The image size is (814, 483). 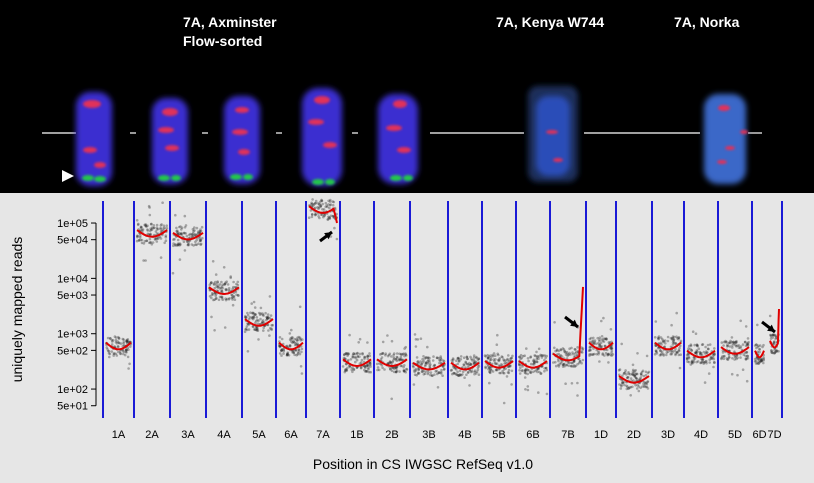 What do you see at coordinates (428, 361) in the screenshot?
I see `points-3B` at bounding box center [428, 361].